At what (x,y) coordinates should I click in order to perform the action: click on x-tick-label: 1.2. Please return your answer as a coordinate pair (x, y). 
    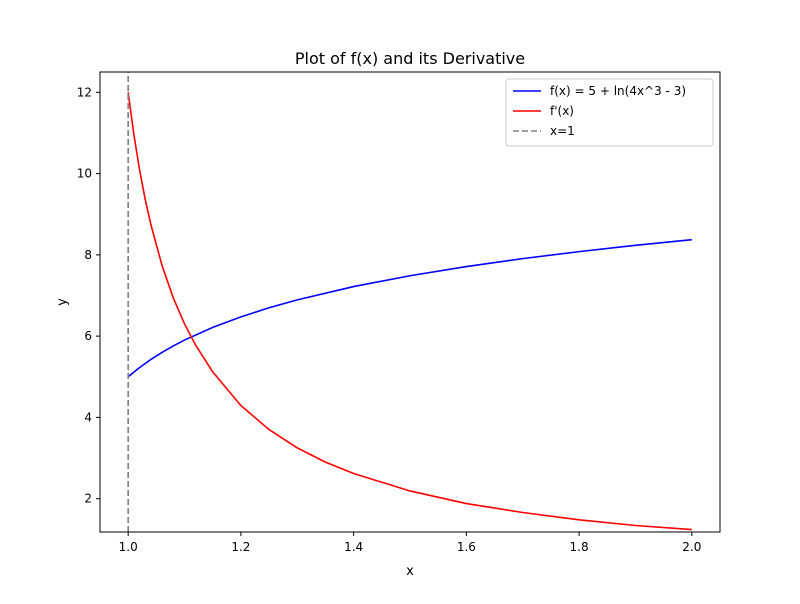
    Looking at the image, I should click on (240, 547).